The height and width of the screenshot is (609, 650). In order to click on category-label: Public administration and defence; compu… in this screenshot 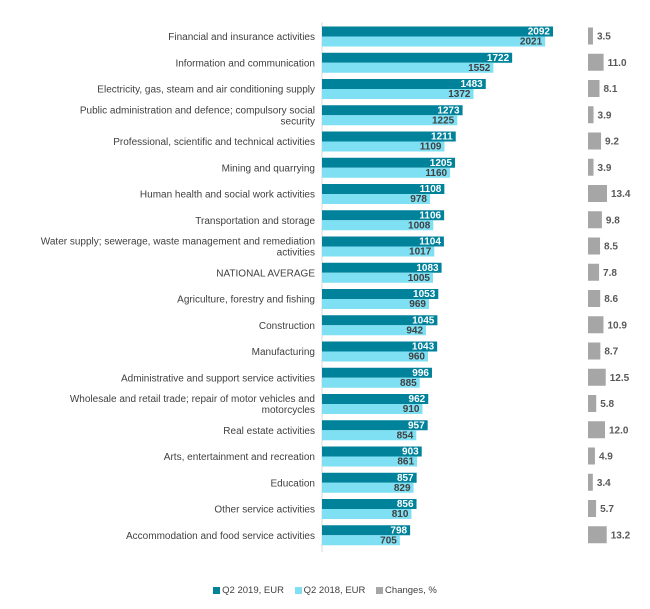, I will do `click(197, 116)`.